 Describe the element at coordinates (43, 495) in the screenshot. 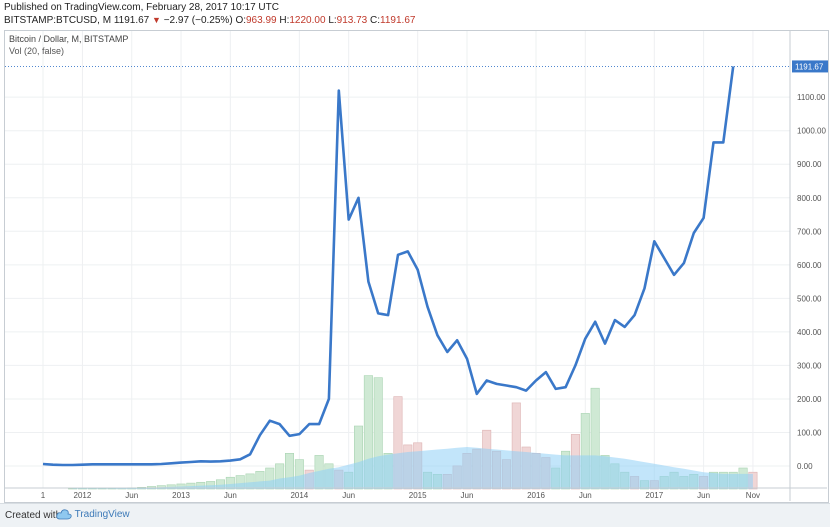

I see `x-tick-label: 1` at that location.